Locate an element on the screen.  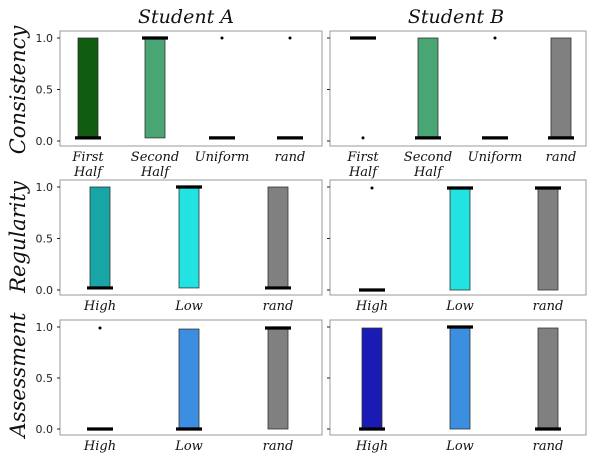
row-title-assessment: Assessment is located at coordinates (18, 376).